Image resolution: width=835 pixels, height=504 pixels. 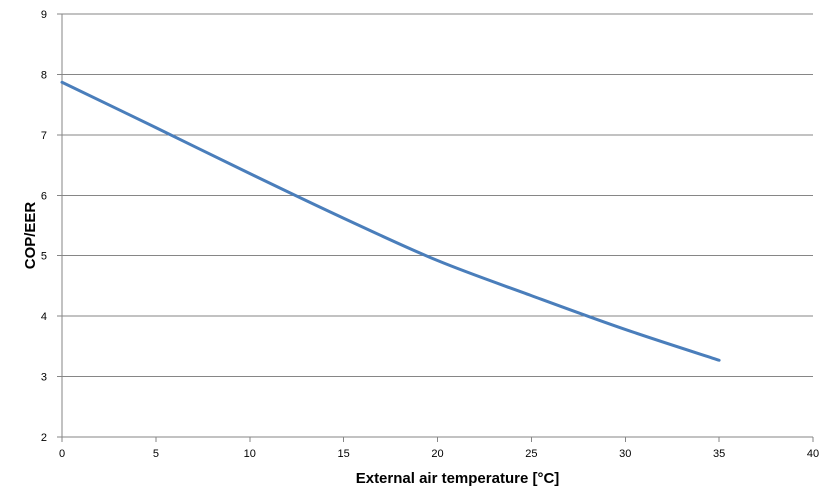 What do you see at coordinates (531, 454) in the screenshot?
I see `x-tick-label-25: 25` at bounding box center [531, 454].